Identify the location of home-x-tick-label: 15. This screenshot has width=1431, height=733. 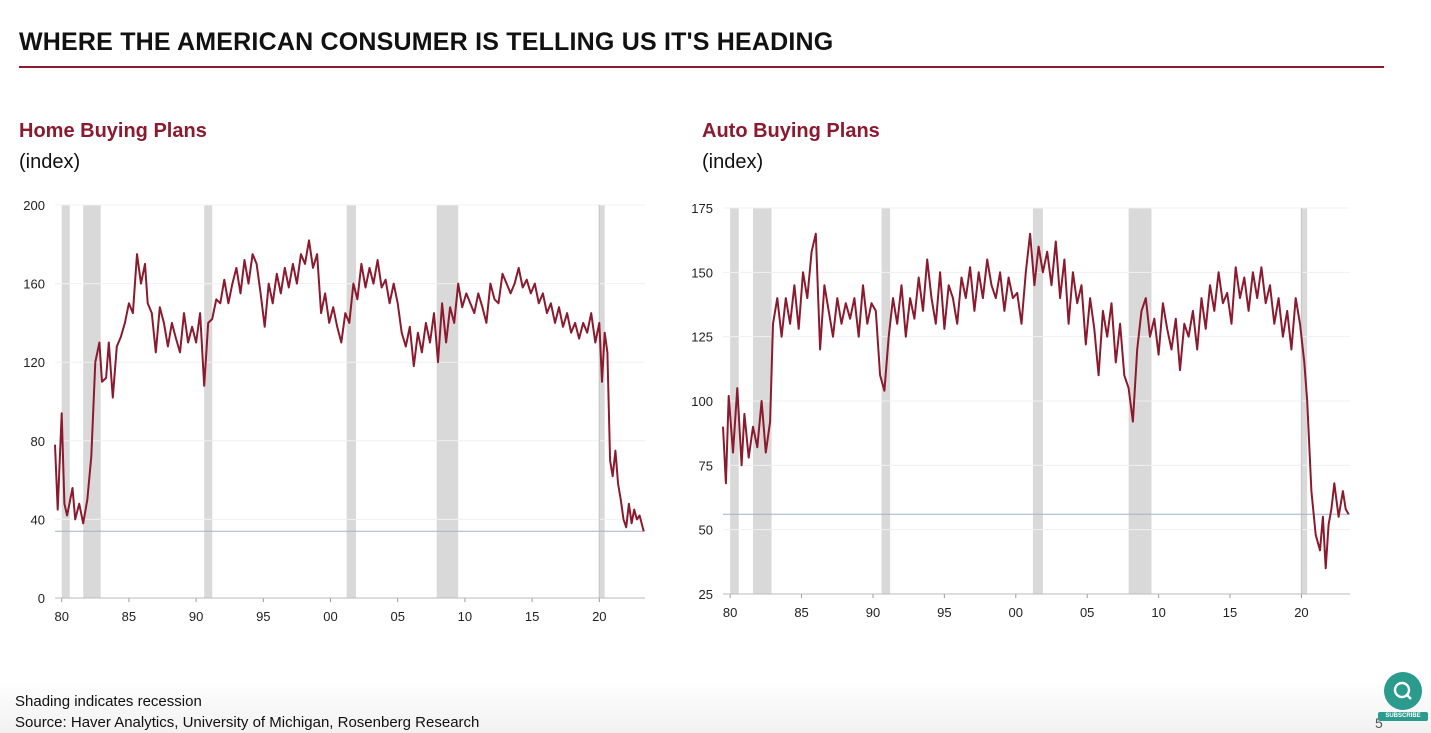
(532, 616).